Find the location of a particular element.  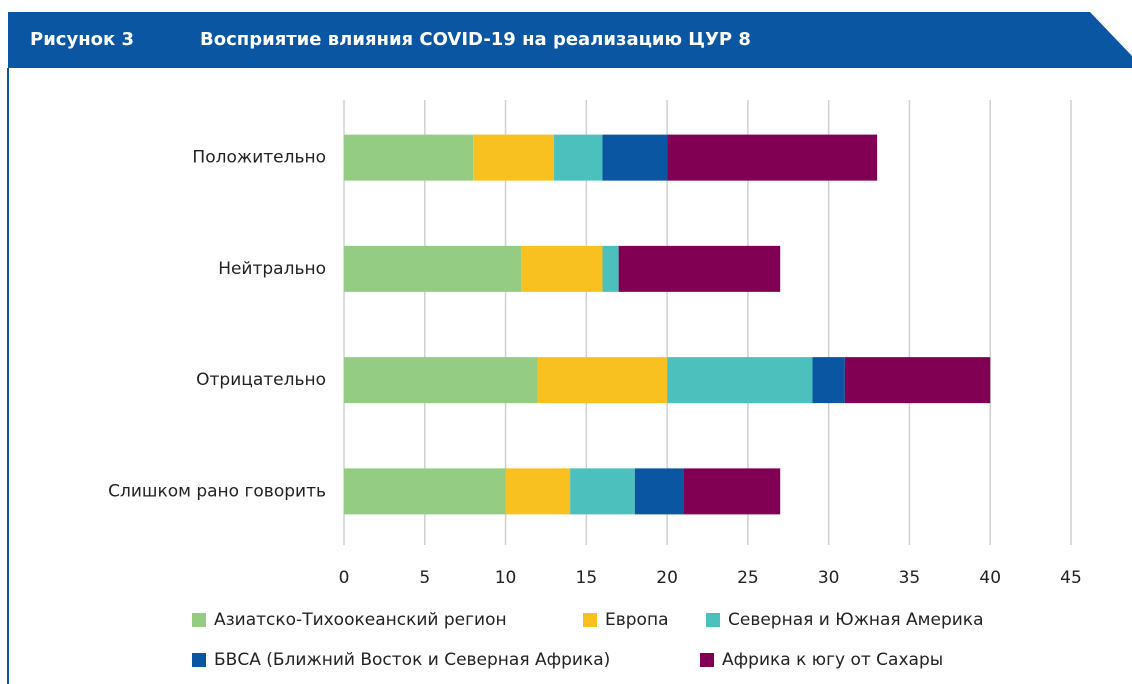

x-tick-label: 40 is located at coordinates (990, 578).